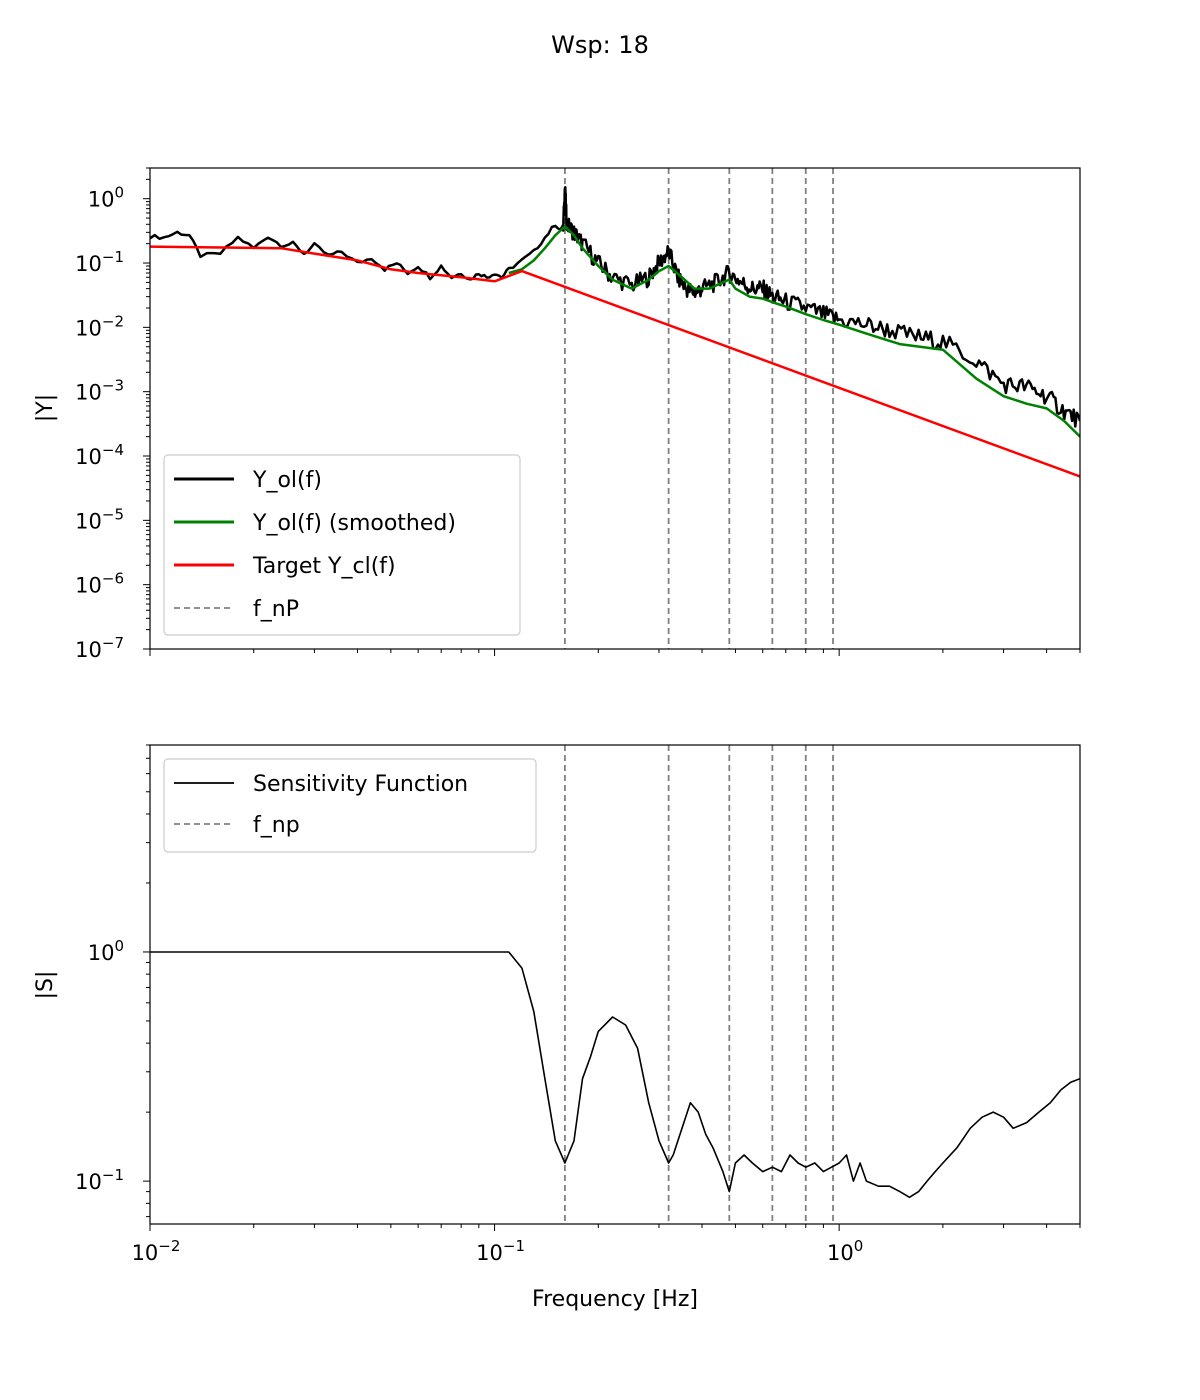 Image resolution: width=1200 pixels, height=1400 pixels. What do you see at coordinates (99, 455) in the screenshot?
I see `spectrum-y-tick-label: 10⁻⁴` at bounding box center [99, 455].